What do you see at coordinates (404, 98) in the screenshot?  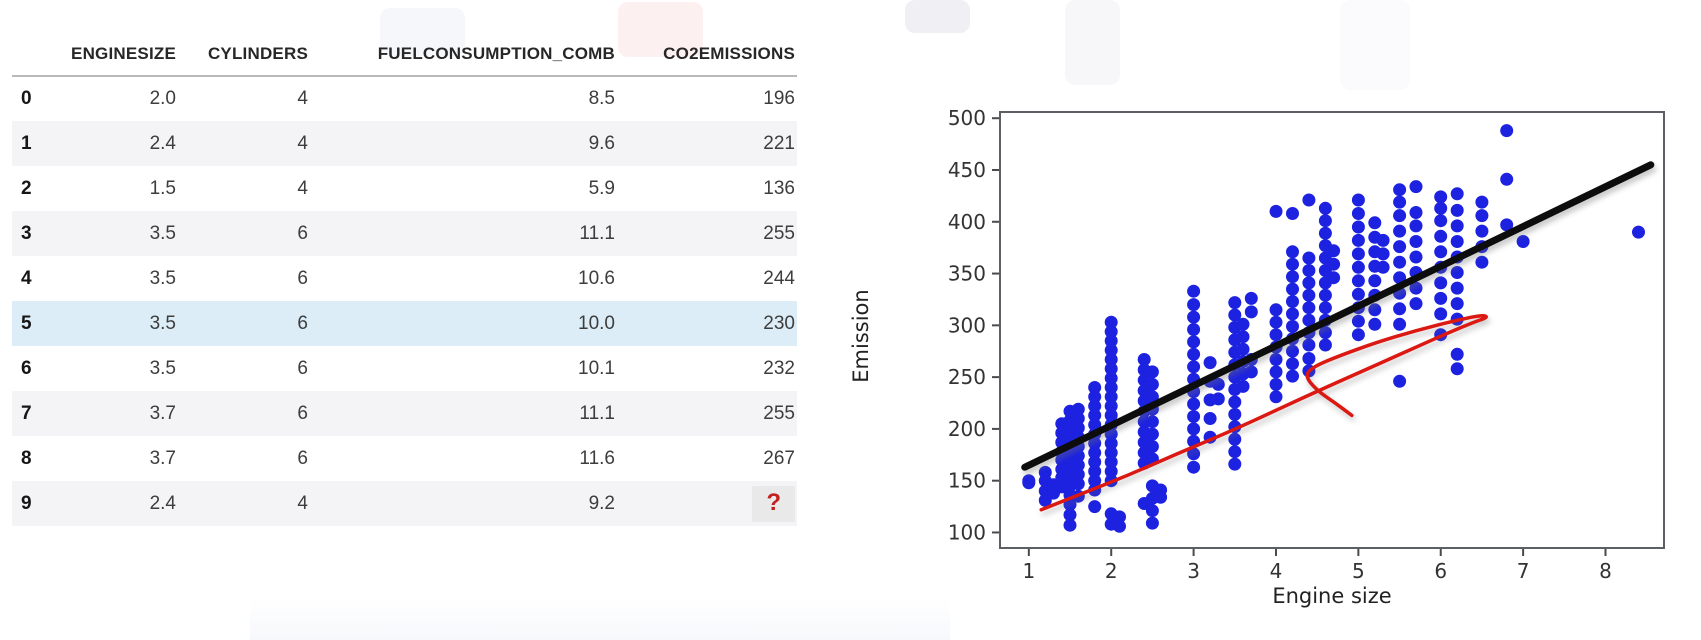 I see `table-row: 0 2.0 4 8.5 196` at bounding box center [404, 98].